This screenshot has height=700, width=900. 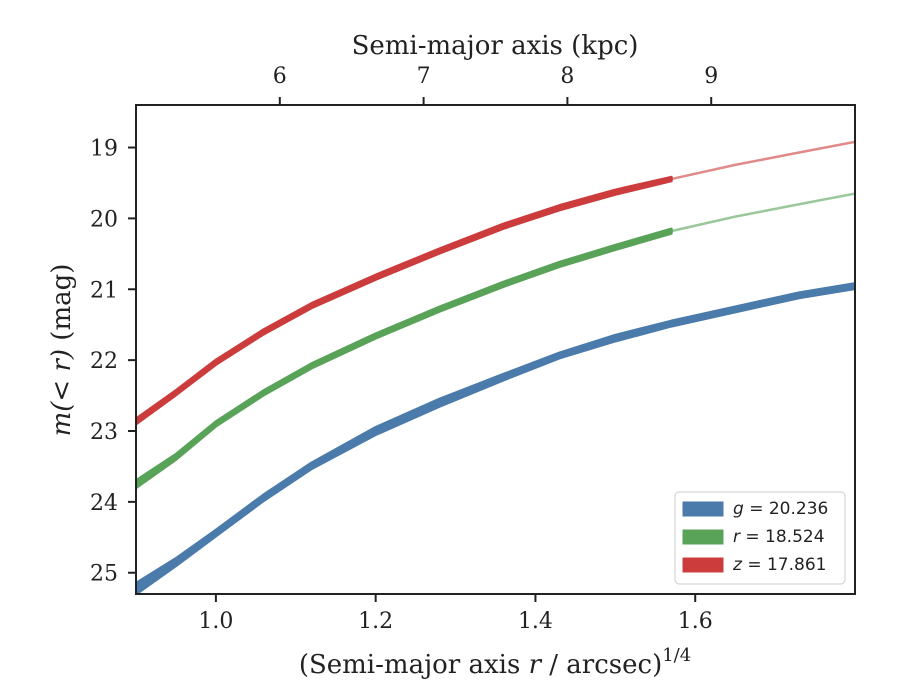 I want to click on y-tick-label: 23, so click(x=104, y=432).